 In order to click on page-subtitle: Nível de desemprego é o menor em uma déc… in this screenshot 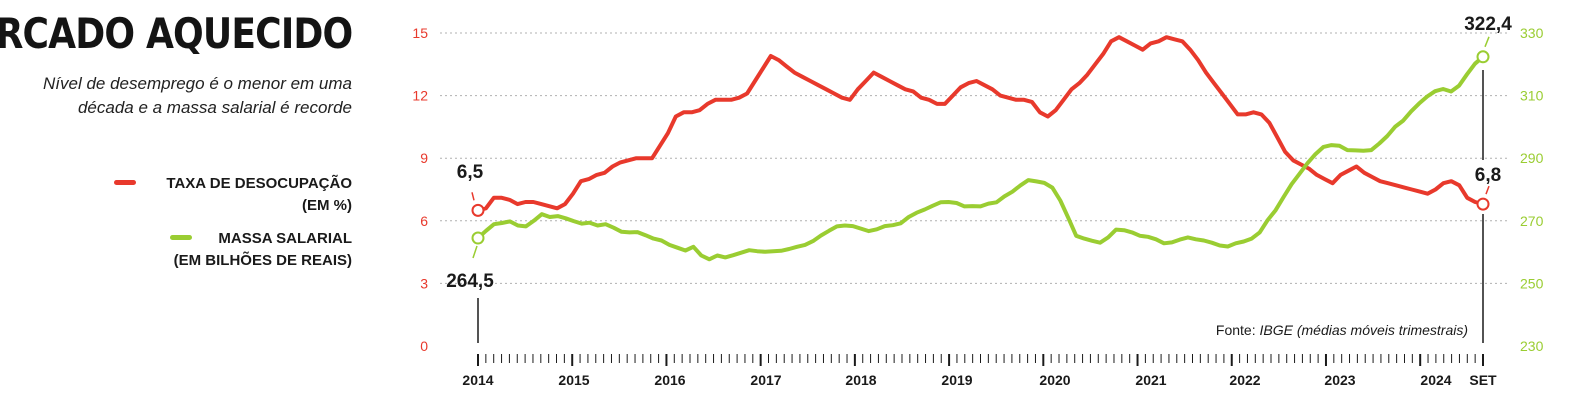, I will do `click(176, 96)`.